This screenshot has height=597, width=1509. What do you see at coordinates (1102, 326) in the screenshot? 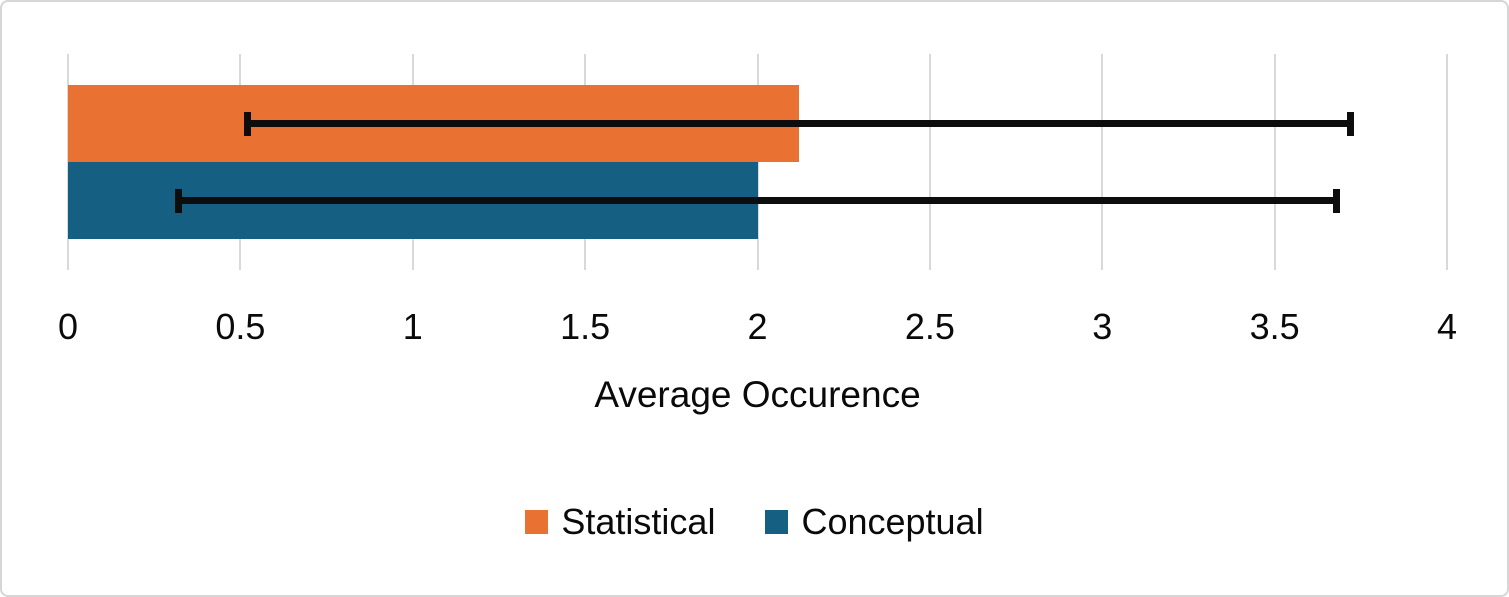
I see `x-tick-label: 3` at bounding box center [1102, 326].